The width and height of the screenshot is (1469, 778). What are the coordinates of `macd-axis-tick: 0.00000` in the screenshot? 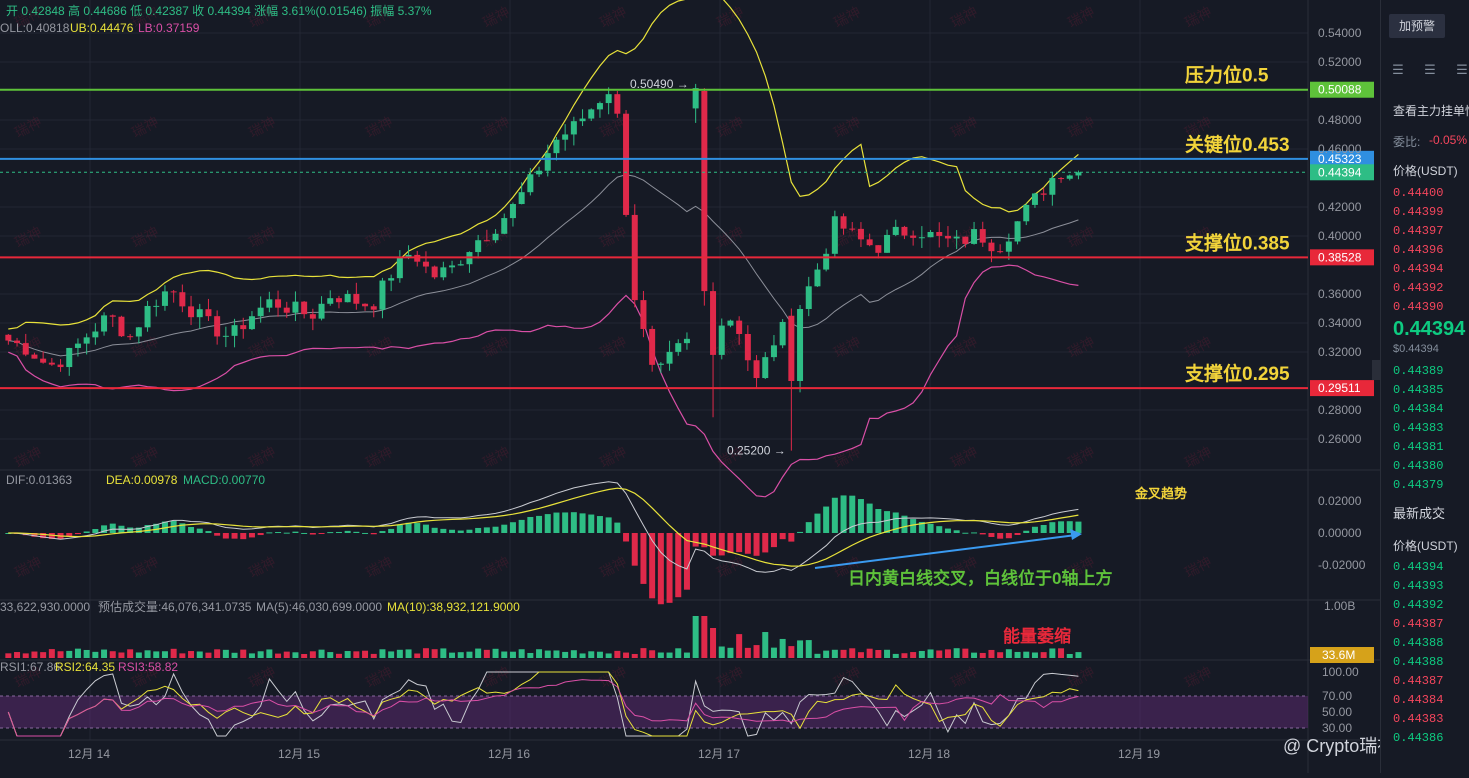 It's located at (1340, 533).